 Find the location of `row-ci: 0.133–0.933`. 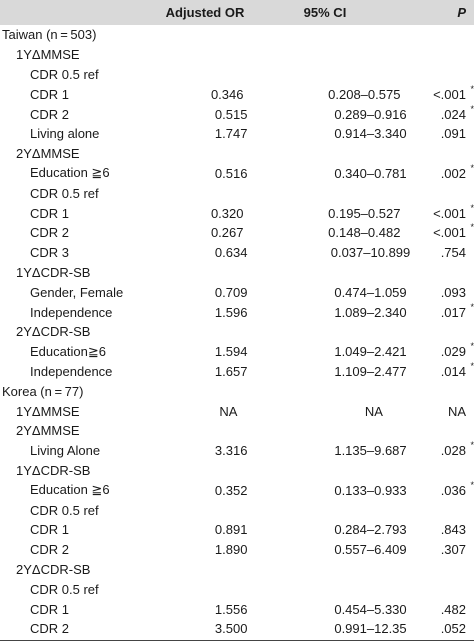

row-ci: 0.133–0.933 is located at coordinates (370, 490).